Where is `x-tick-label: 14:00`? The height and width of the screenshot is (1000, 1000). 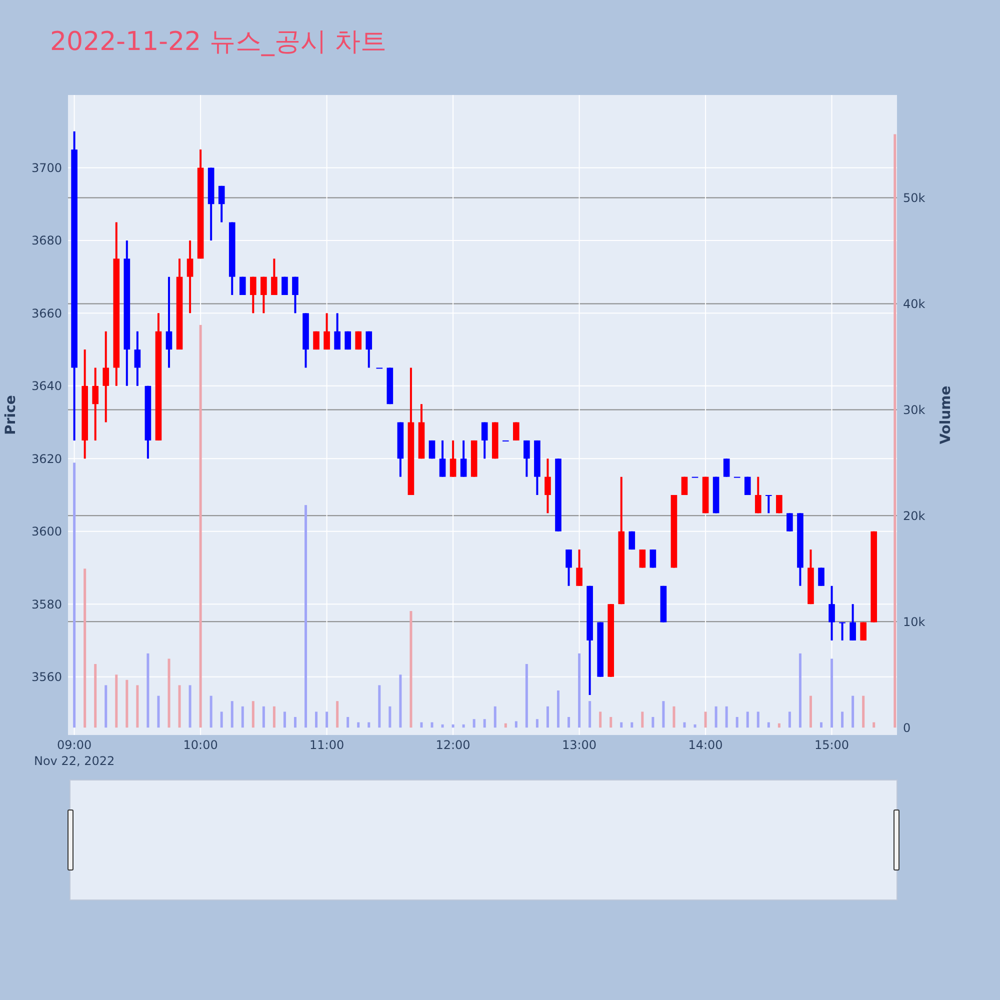 x-tick-label: 14:00 is located at coordinates (705, 745).